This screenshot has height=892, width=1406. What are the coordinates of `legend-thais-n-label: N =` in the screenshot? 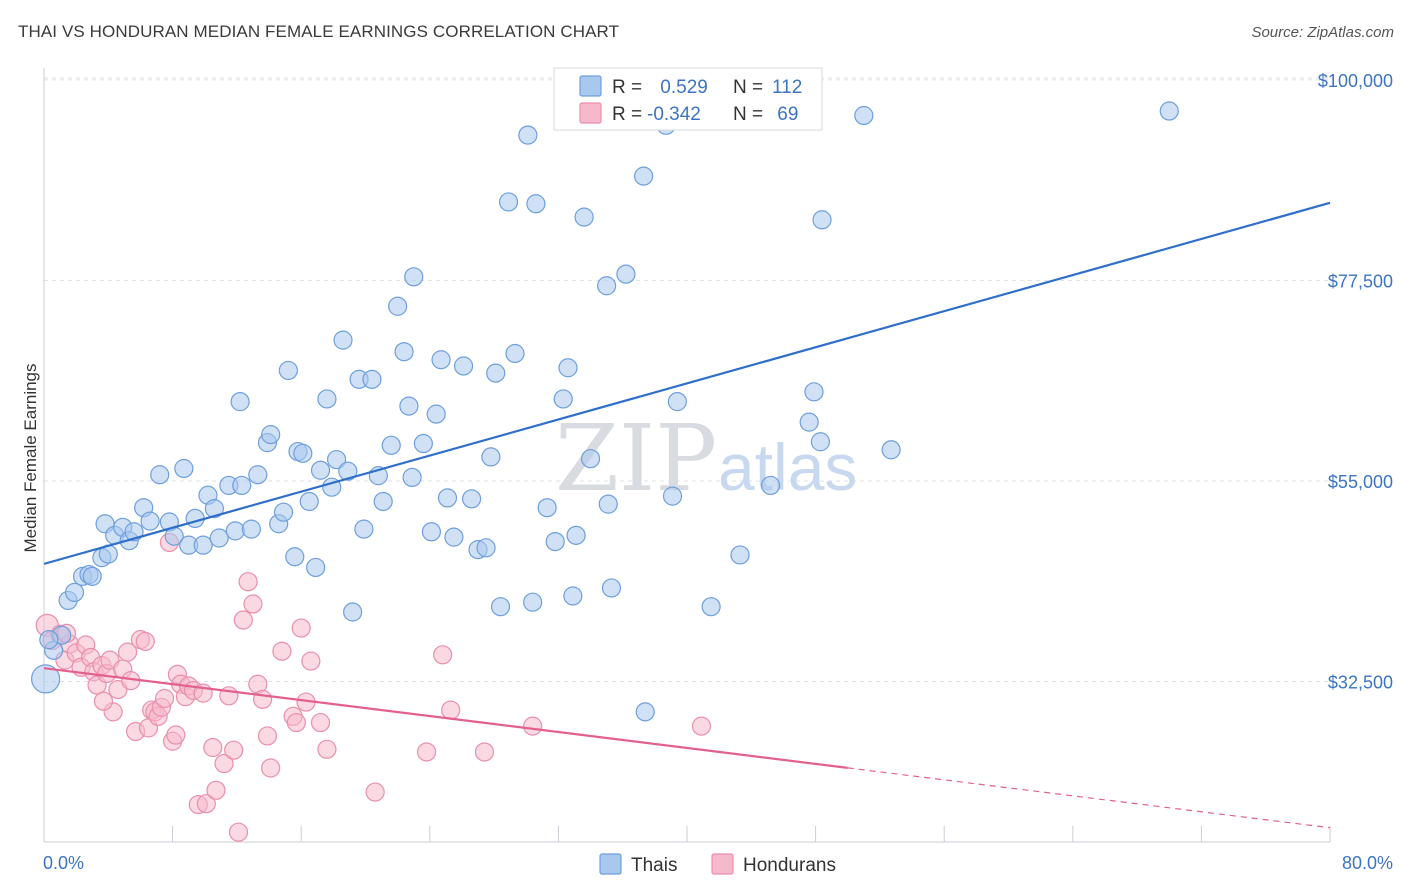 It's located at (748, 87).